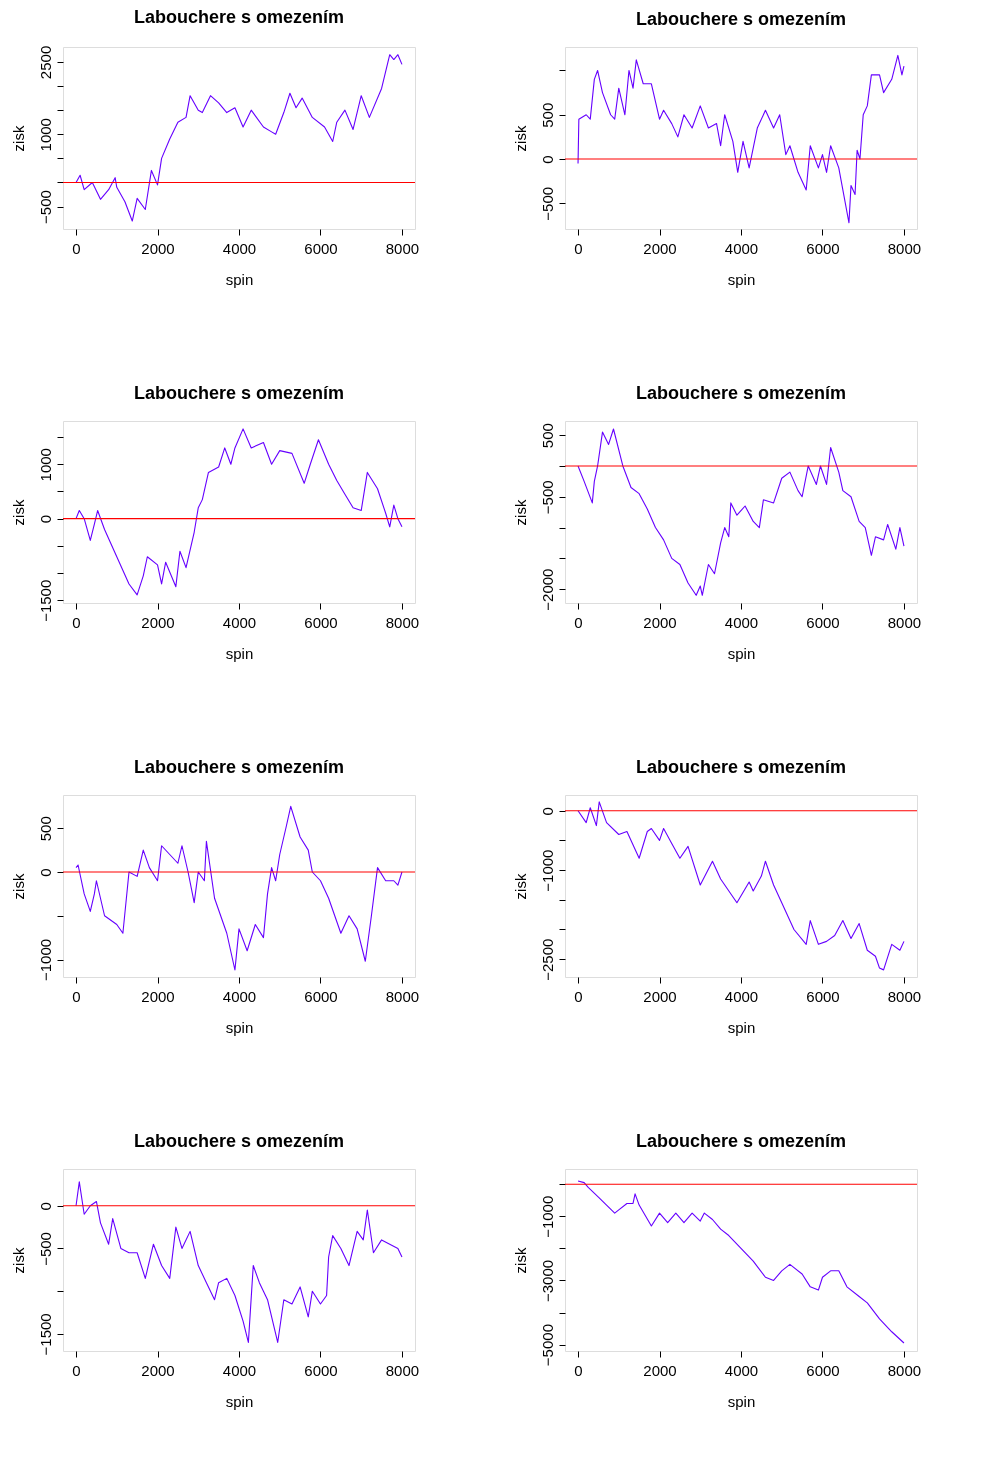 The width and height of the screenshot is (990, 1468). I want to click on y-tick-label: −2000, so click(547, 589).